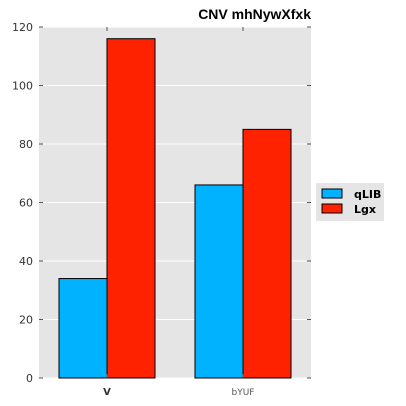  What do you see at coordinates (107, 392) in the screenshot?
I see `x-tick-label: V` at bounding box center [107, 392].